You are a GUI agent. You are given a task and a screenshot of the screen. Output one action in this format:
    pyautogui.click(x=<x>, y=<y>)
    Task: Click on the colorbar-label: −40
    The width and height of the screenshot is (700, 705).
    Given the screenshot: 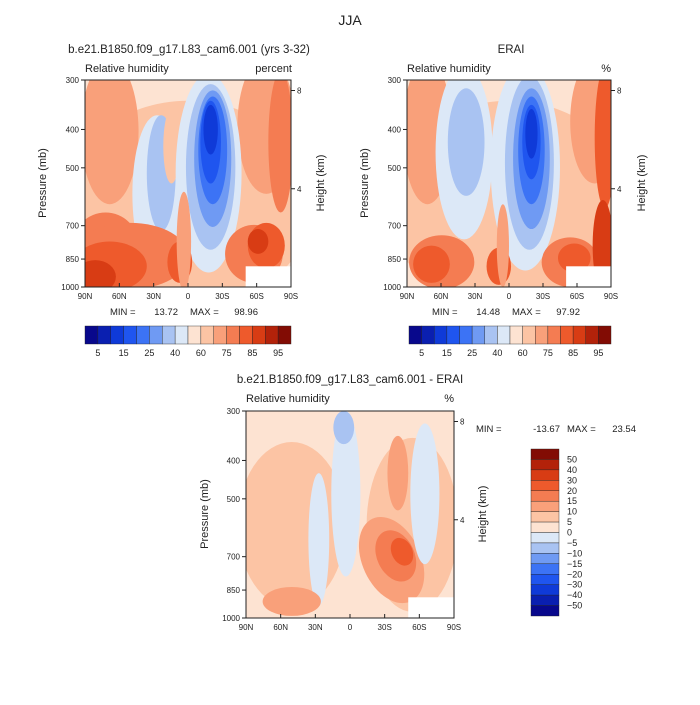 What is the action you would take?
    pyautogui.click(x=574, y=595)
    